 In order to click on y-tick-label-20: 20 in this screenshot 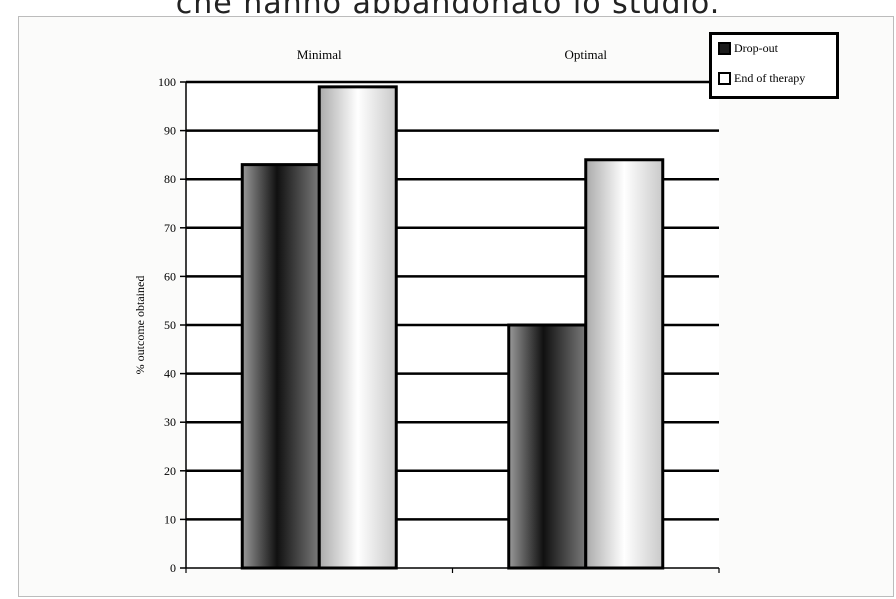, I will do `click(170, 471)`.